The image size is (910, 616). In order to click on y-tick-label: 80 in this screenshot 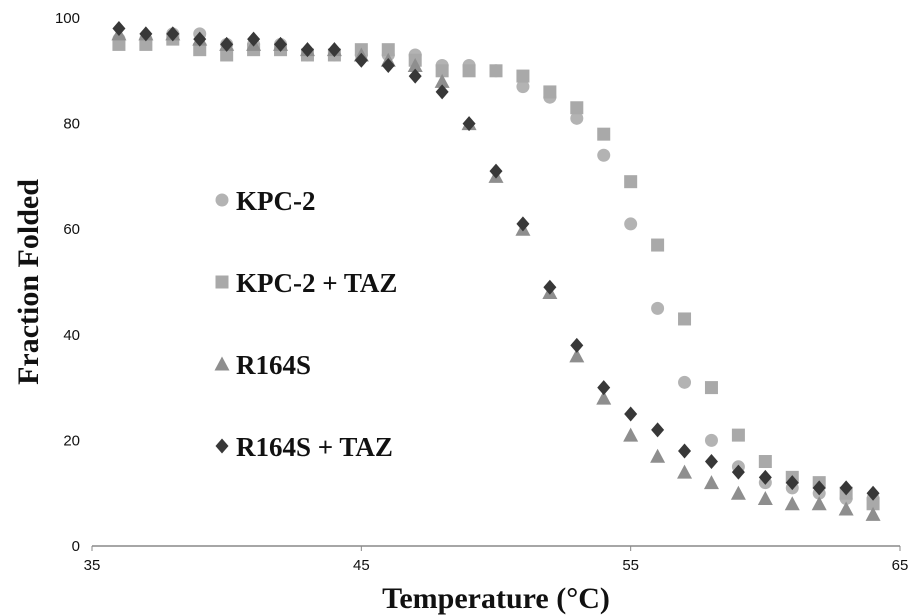, I will do `click(71, 124)`.